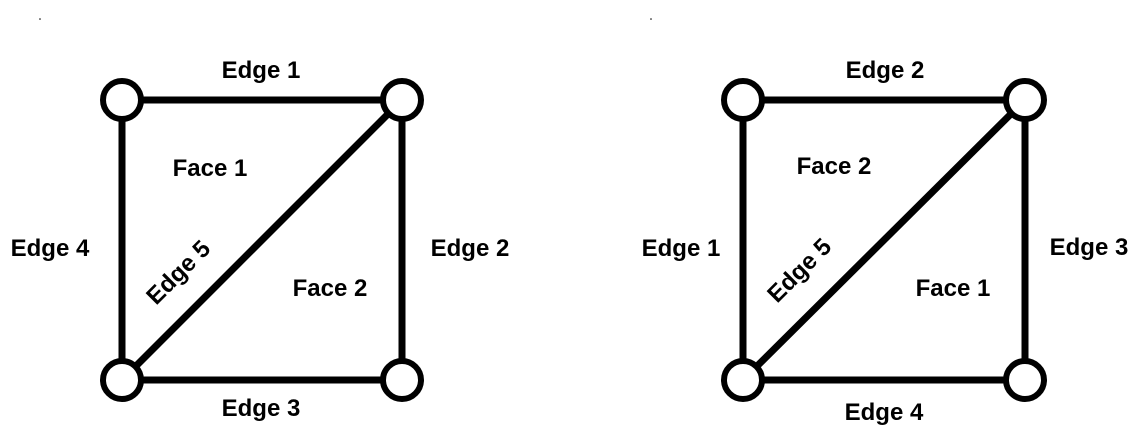 The height and width of the screenshot is (438, 1144). What do you see at coordinates (1089, 247) in the screenshot?
I see `edge-right-label: Edge 3` at bounding box center [1089, 247].